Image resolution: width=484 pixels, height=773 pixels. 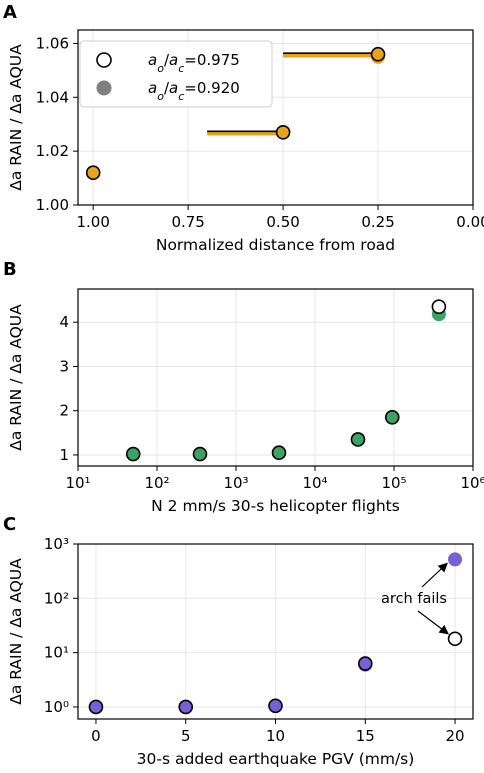 I want to click on x-axis-label: Normalized distance from road, so click(x=275, y=245).